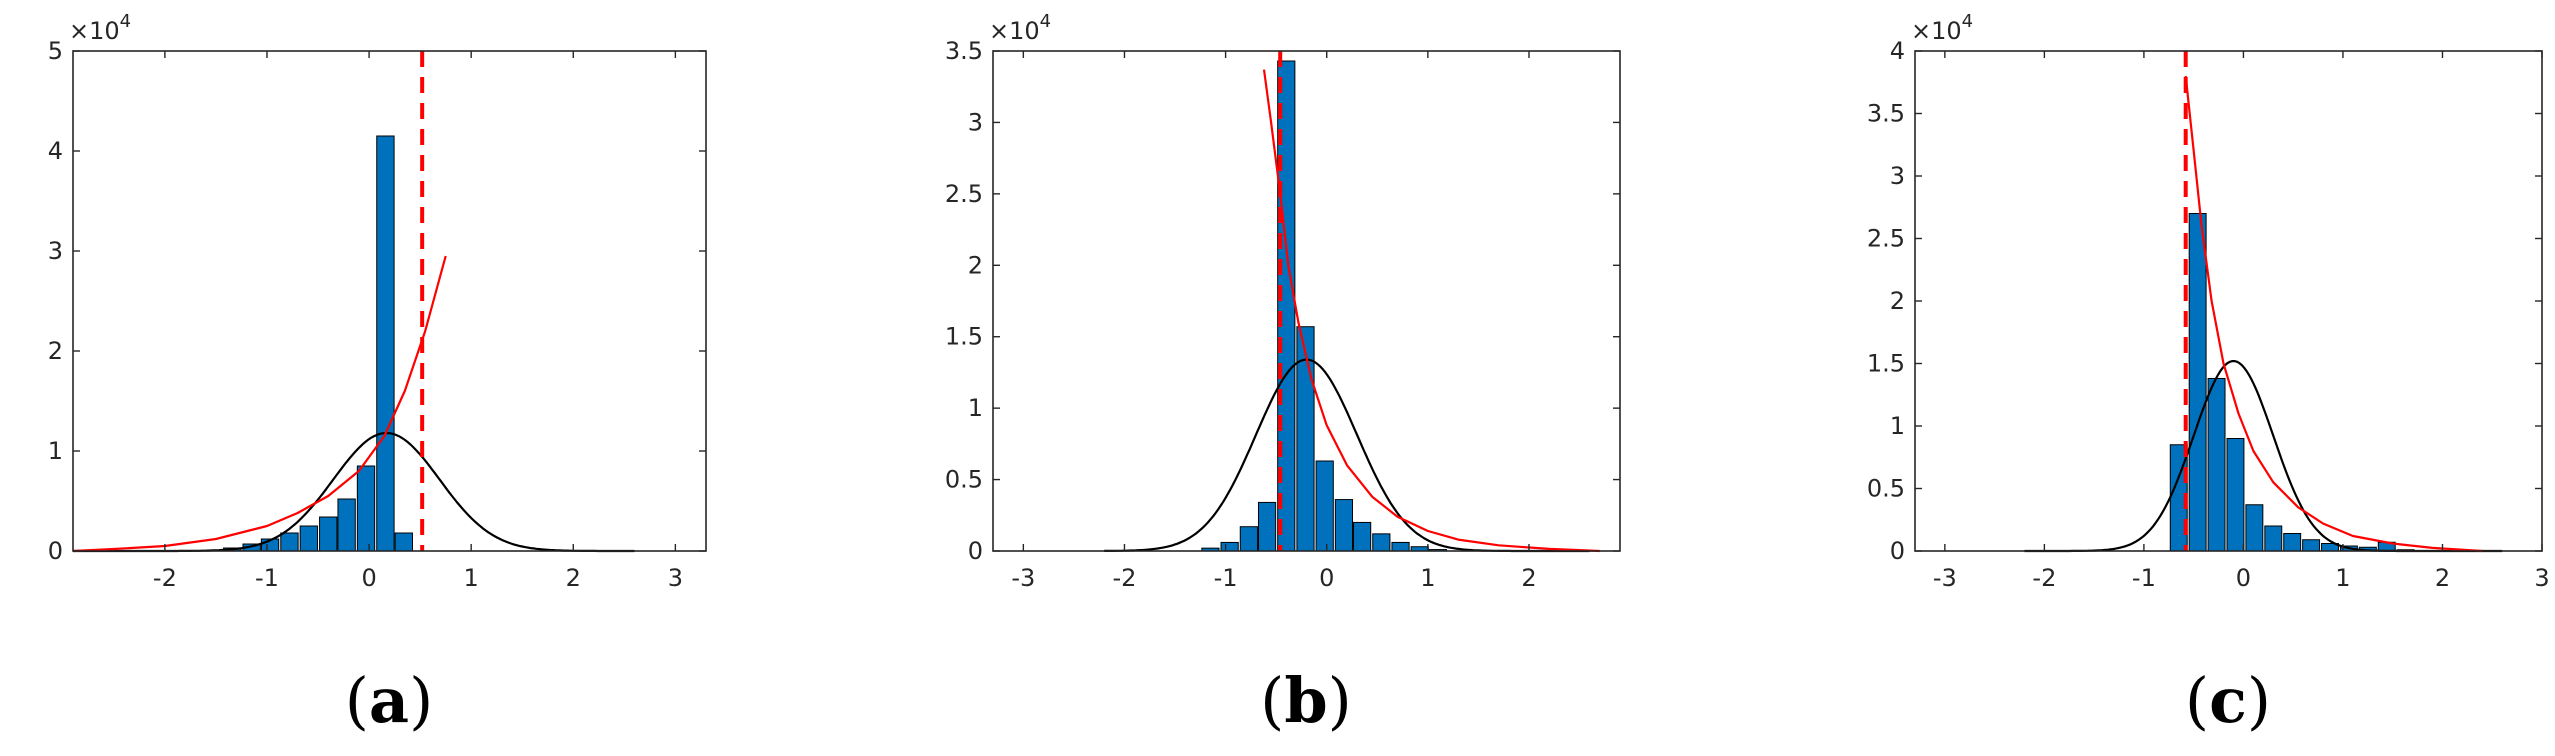 The width and height of the screenshot is (2555, 756). Describe the element at coordinates (55, 51) in the screenshot. I see `y-tick-label: 5` at that location.